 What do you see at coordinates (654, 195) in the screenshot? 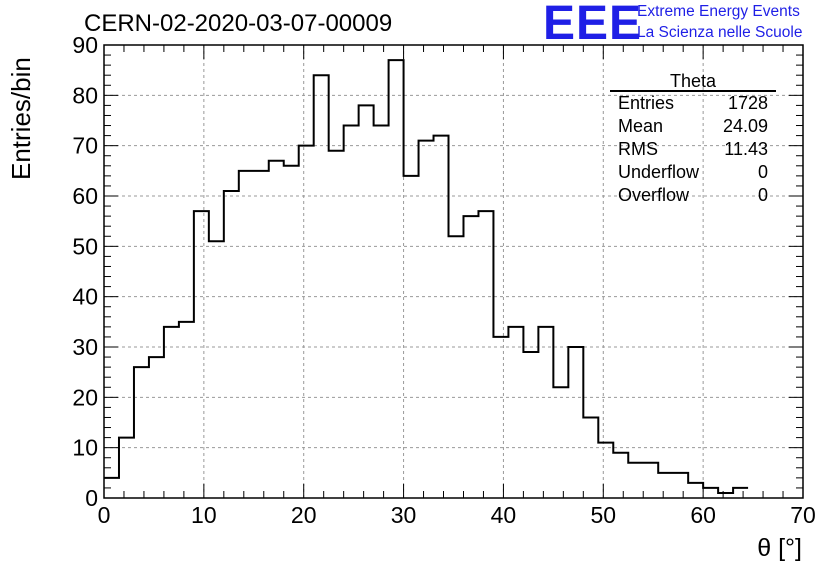
I see `stats-label: Overflow` at bounding box center [654, 195].